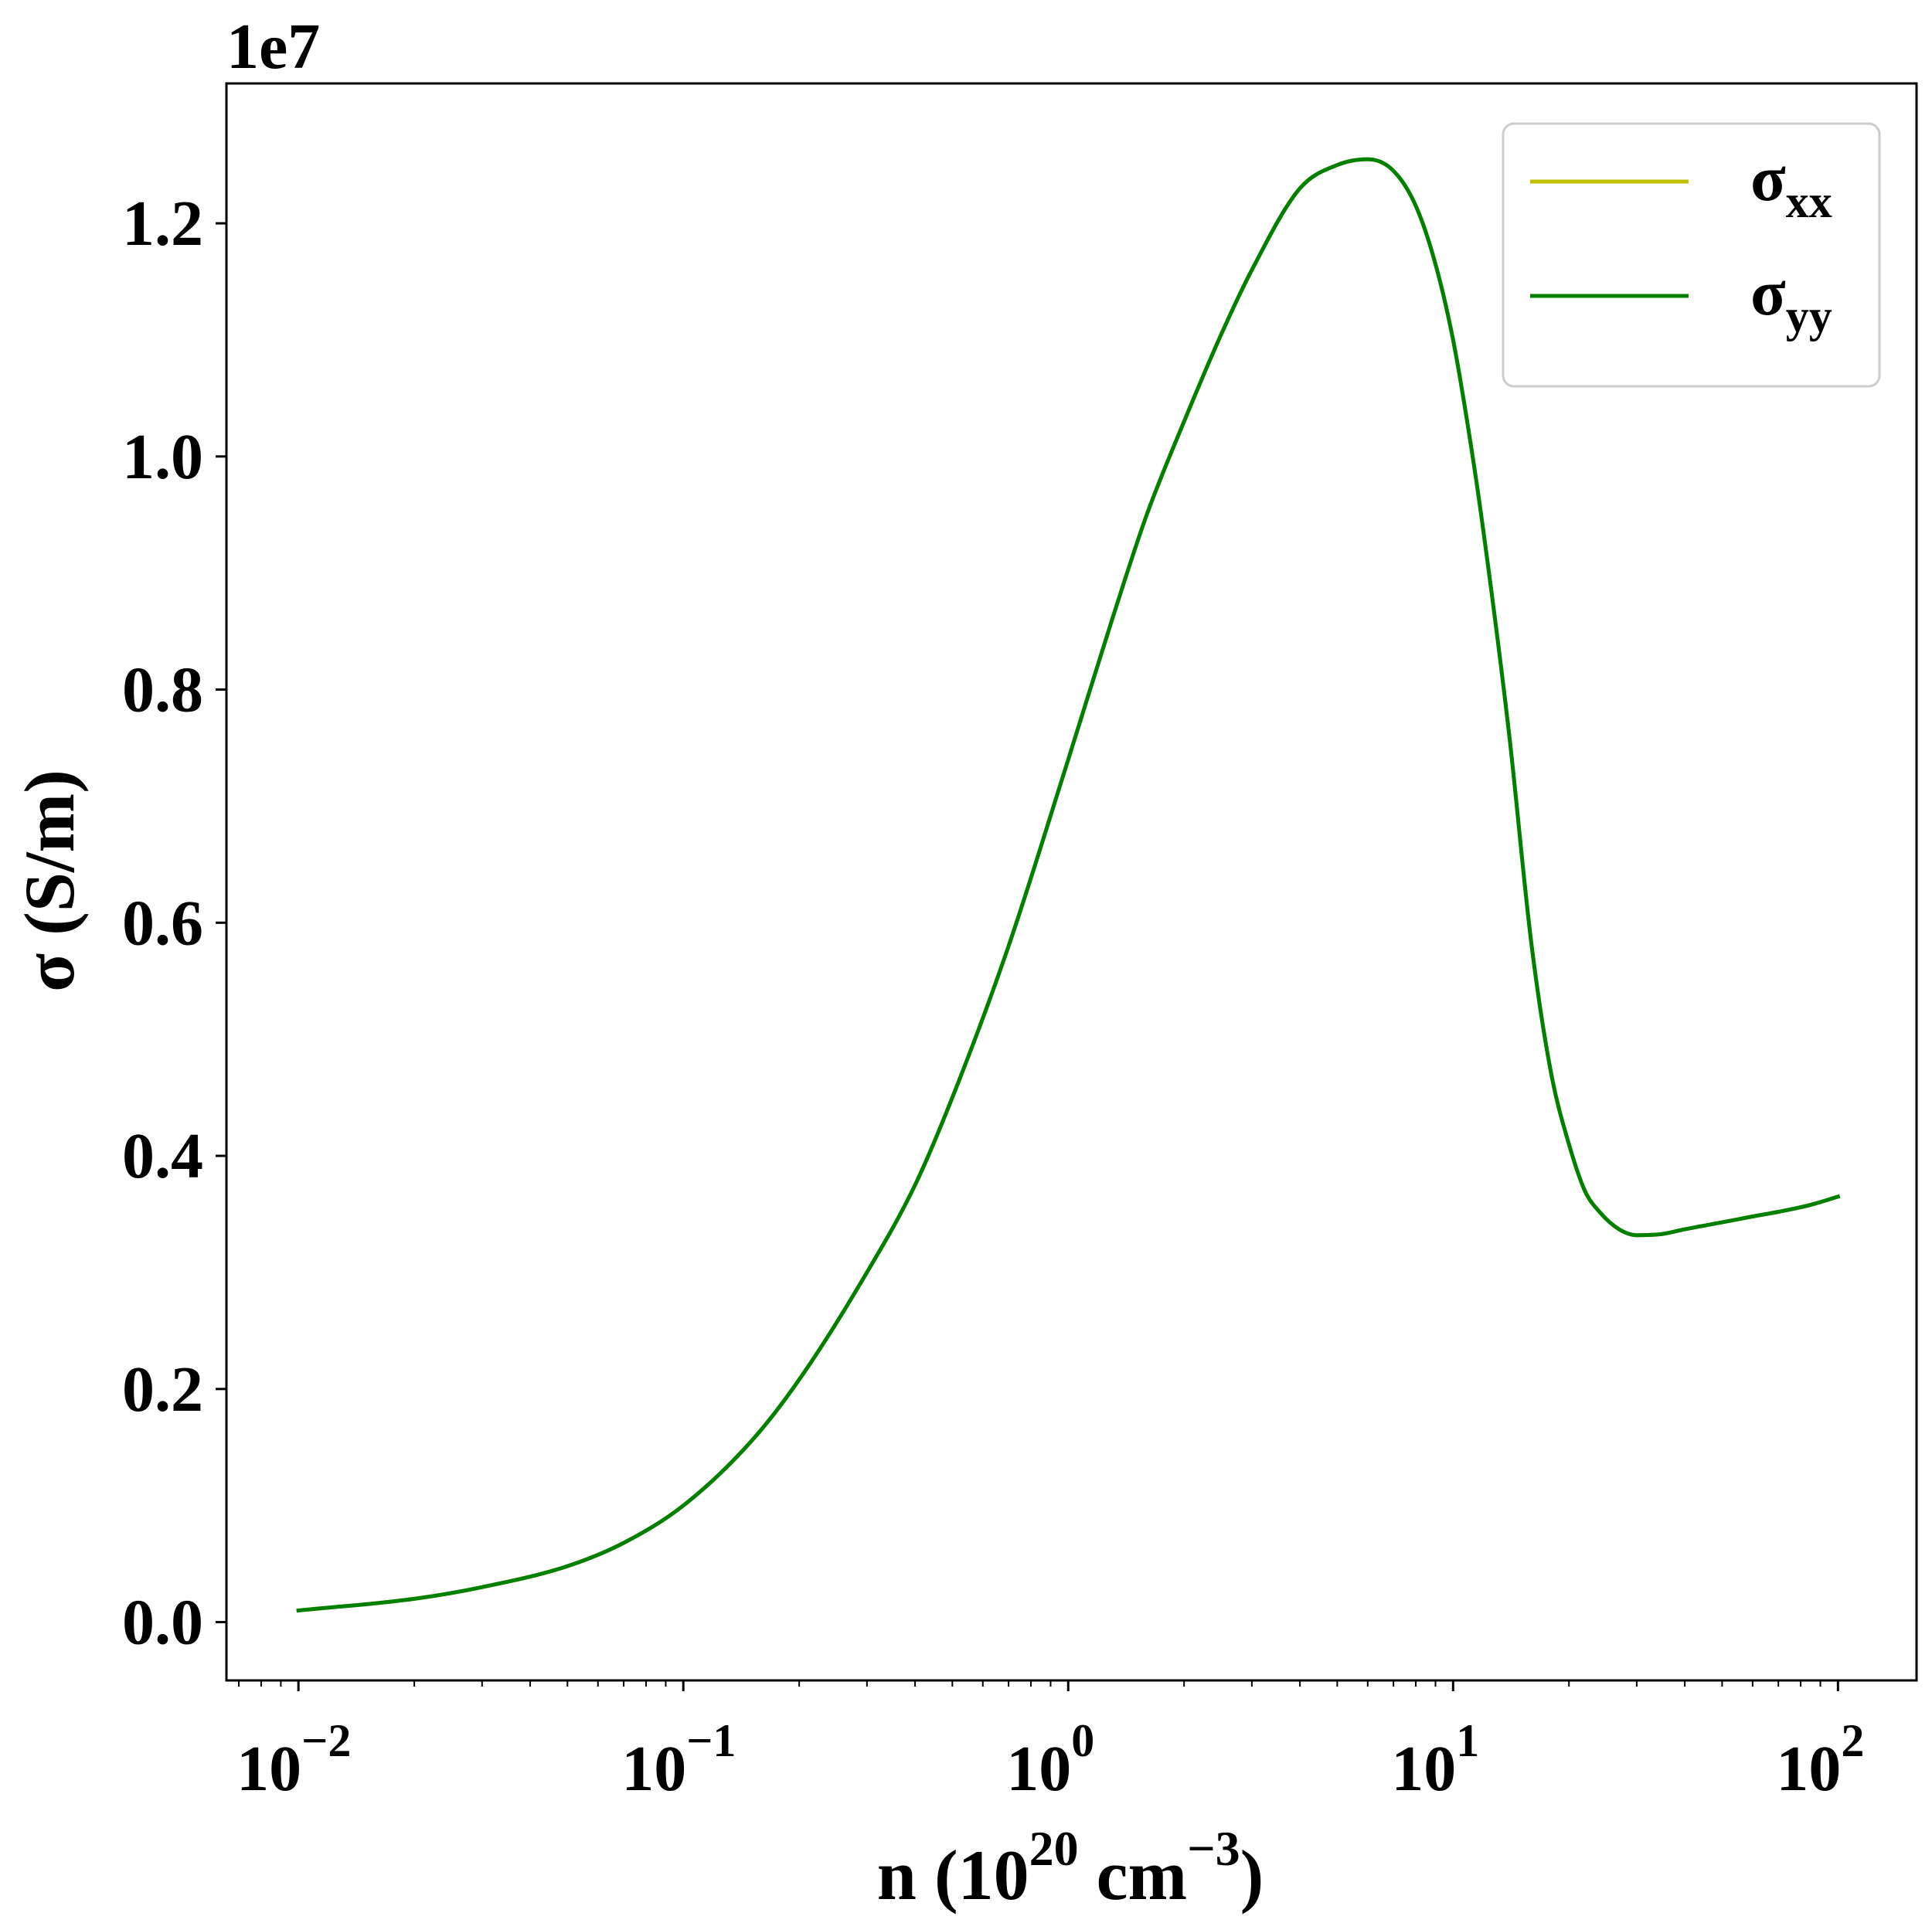 The width and height of the screenshot is (1932, 1923). I want to click on x-tick-label: 10², so click(1820, 1760).